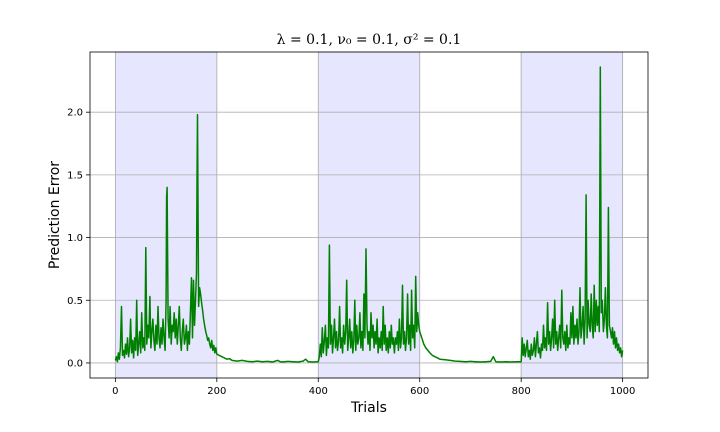 The height and width of the screenshot is (432, 720). What do you see at coordinates (216, 391) in the screenshot?
I see `x-tick-label: 200` at bounding box center [216, 391].